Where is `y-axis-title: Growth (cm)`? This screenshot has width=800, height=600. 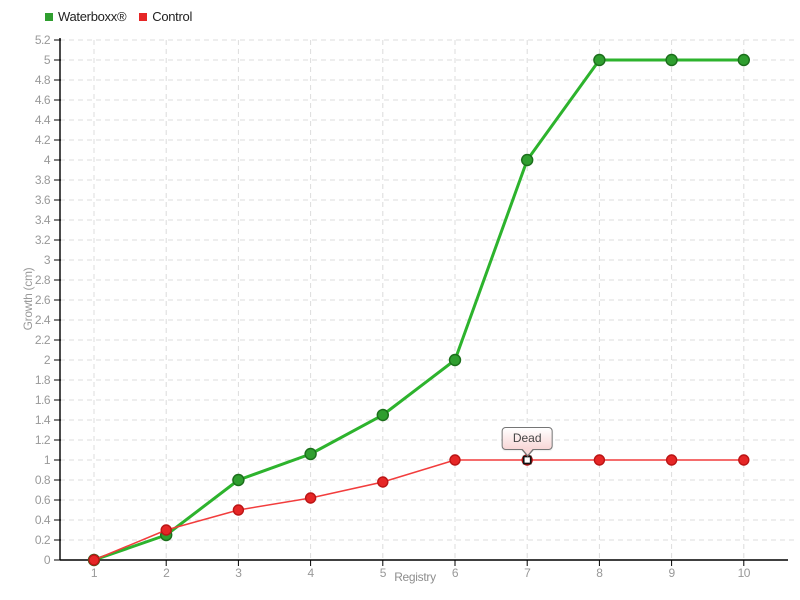 y-axis-title: Growth (cm) is located at coordinates (28, 299).